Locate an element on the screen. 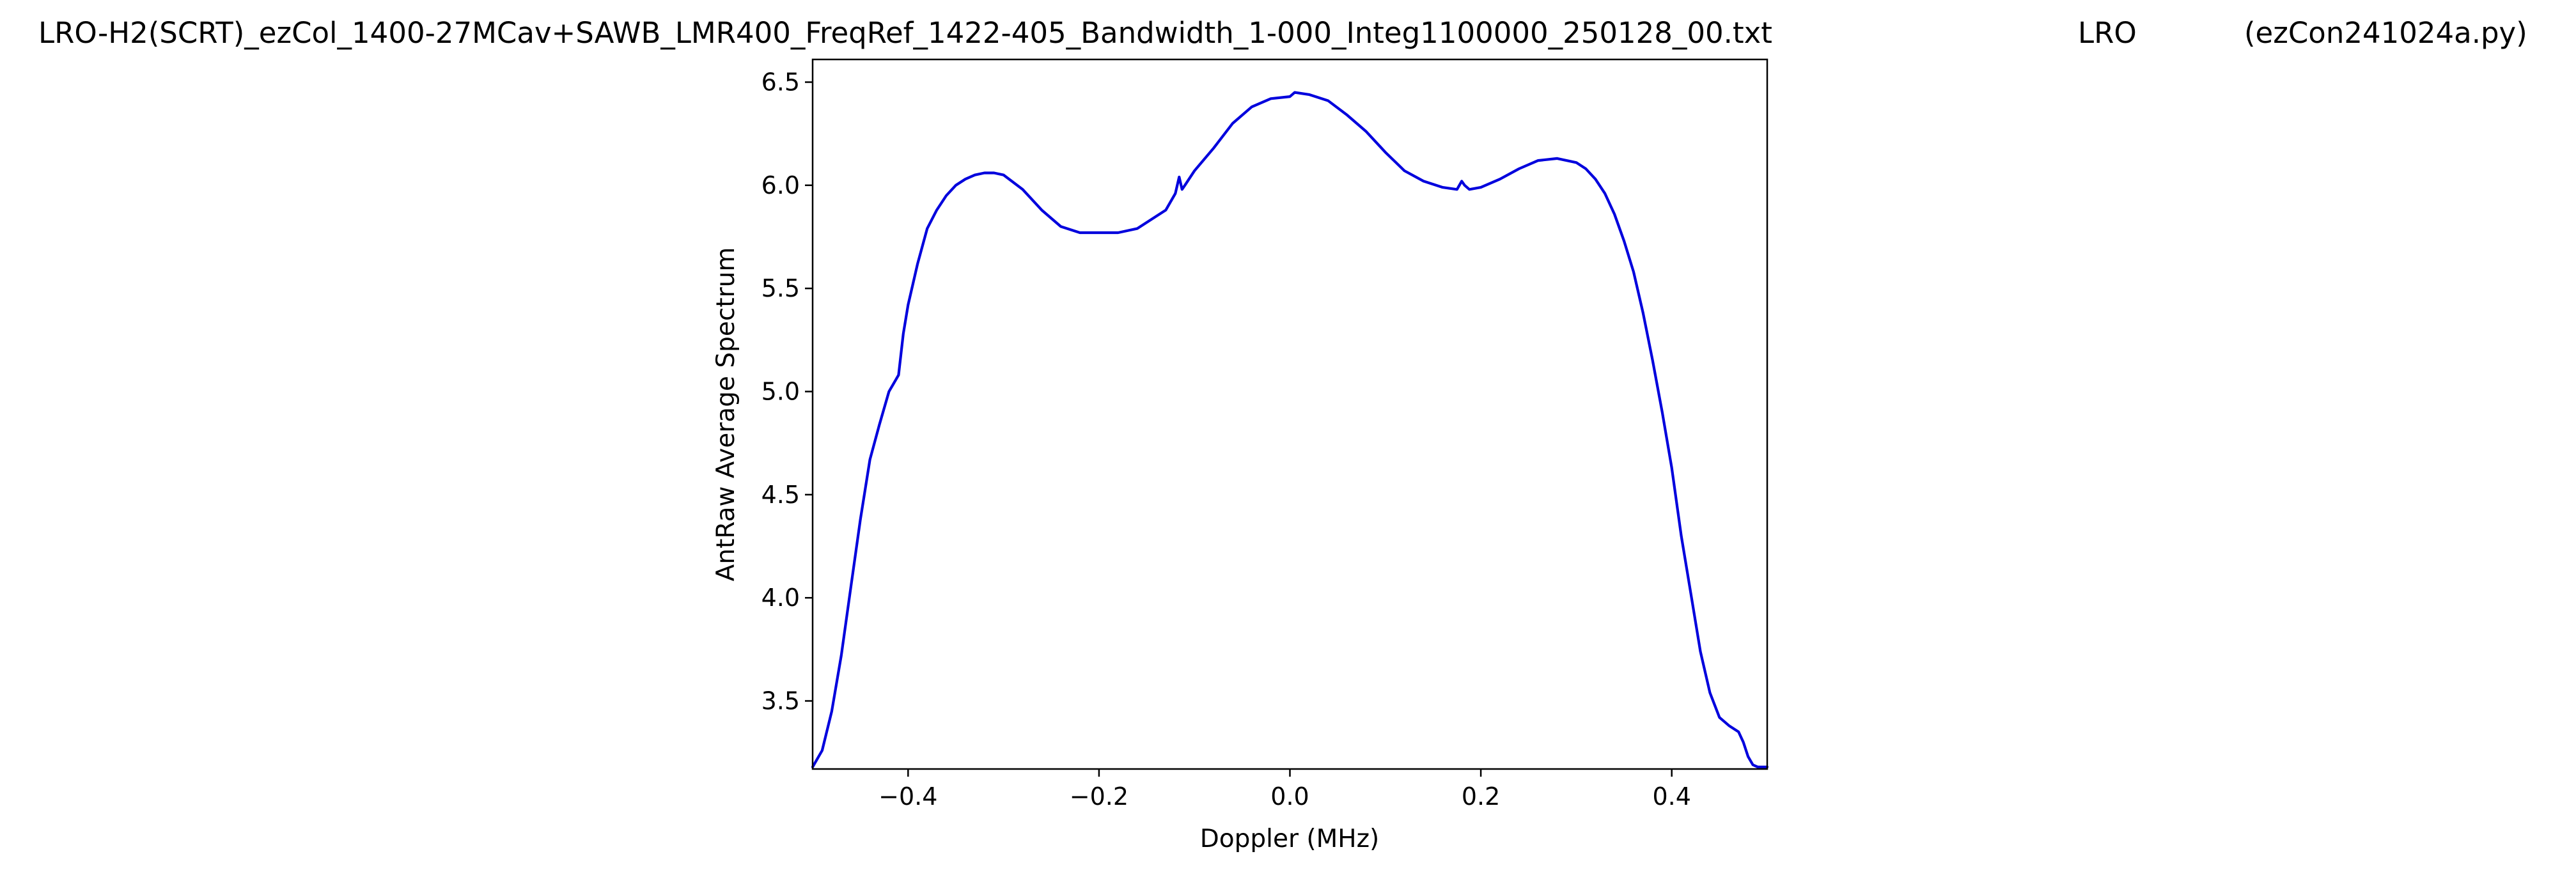  x-tick-label: 0.0 is located at coordinates (1289, 796).